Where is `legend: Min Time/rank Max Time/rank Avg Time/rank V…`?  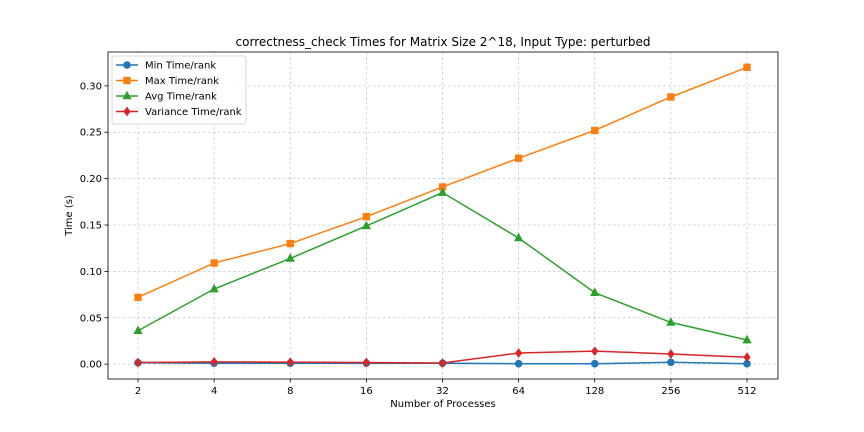
legend: Min Time/rank Max Time/rank Avg Time/rank V… is located at coordinates (179, 90).